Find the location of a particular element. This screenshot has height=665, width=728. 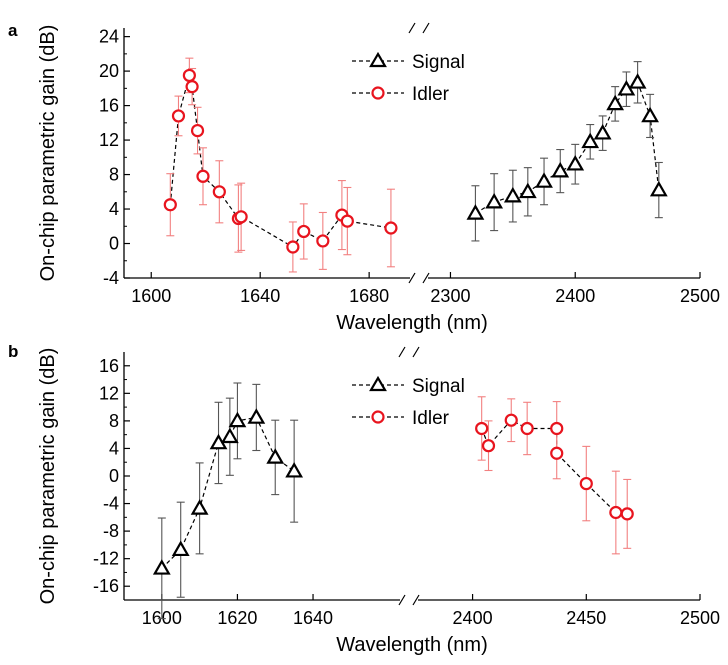

panel-b-letter: b is located at coordinates (13, 351).